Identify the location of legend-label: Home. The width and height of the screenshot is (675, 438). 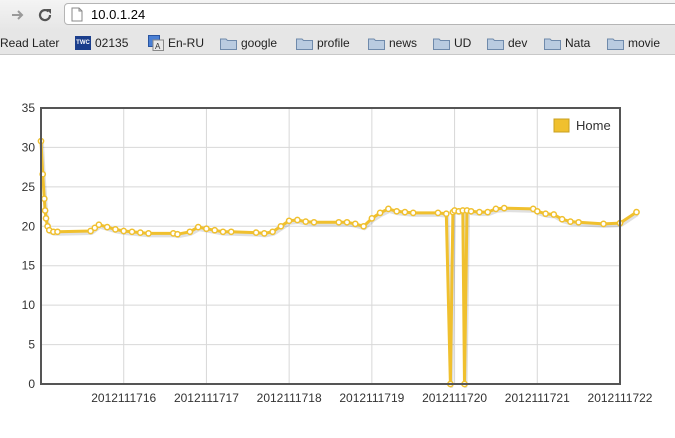
(593, 125).